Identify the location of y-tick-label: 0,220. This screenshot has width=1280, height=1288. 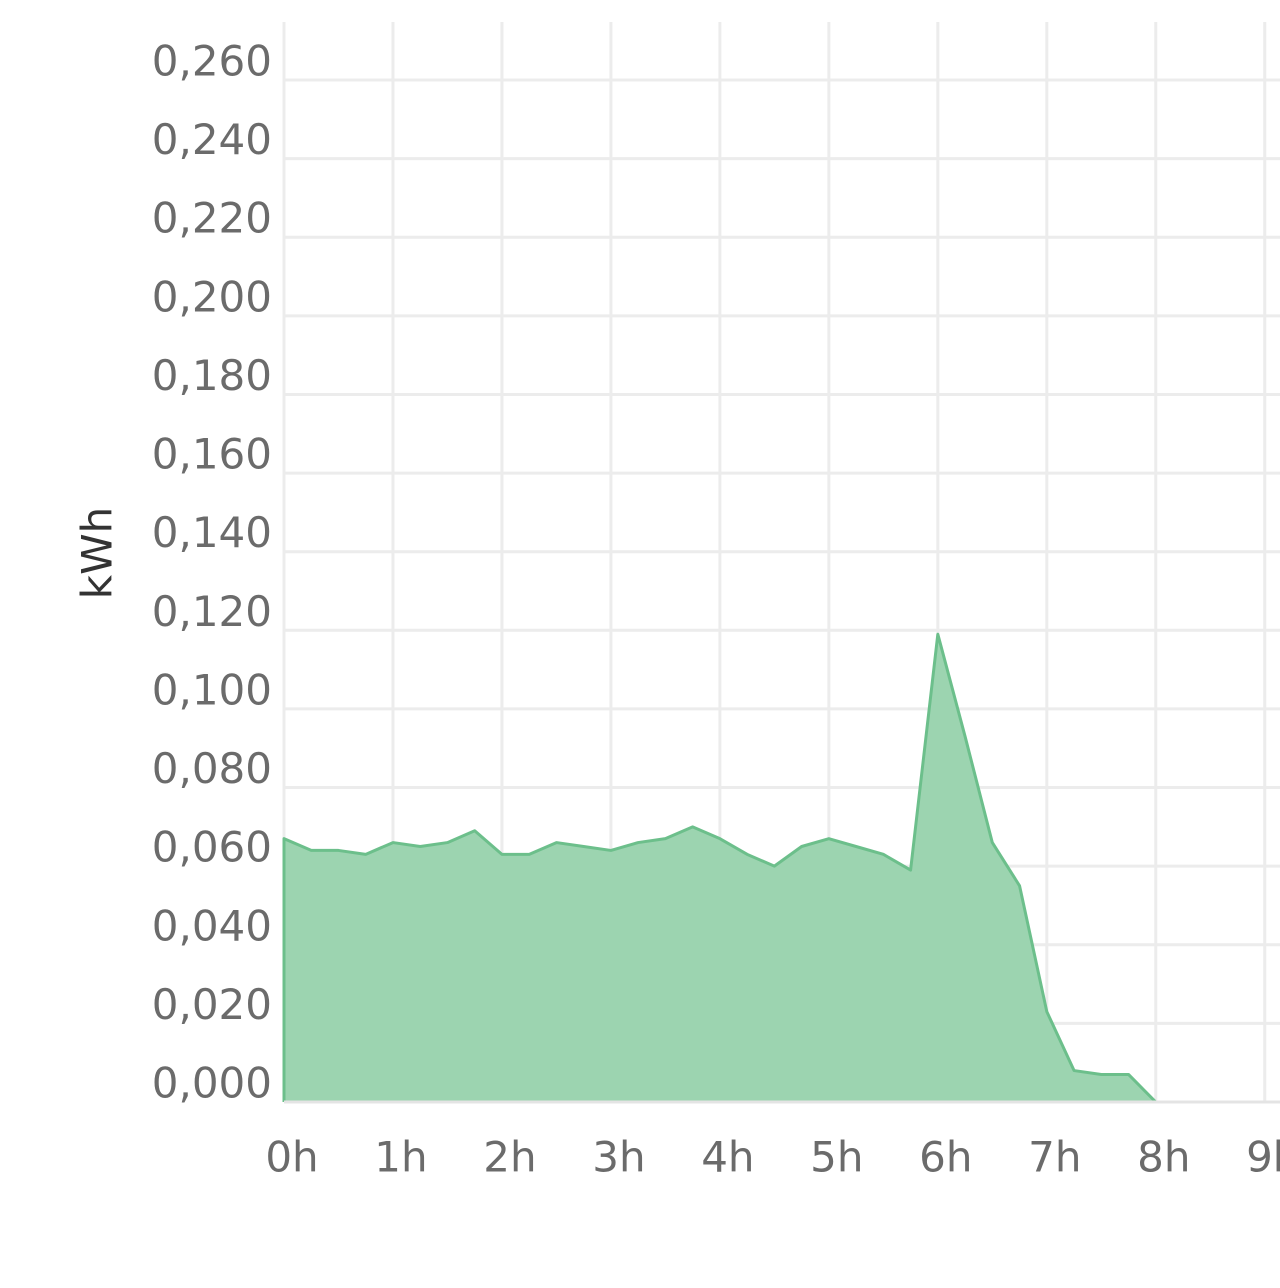
(212, 218).